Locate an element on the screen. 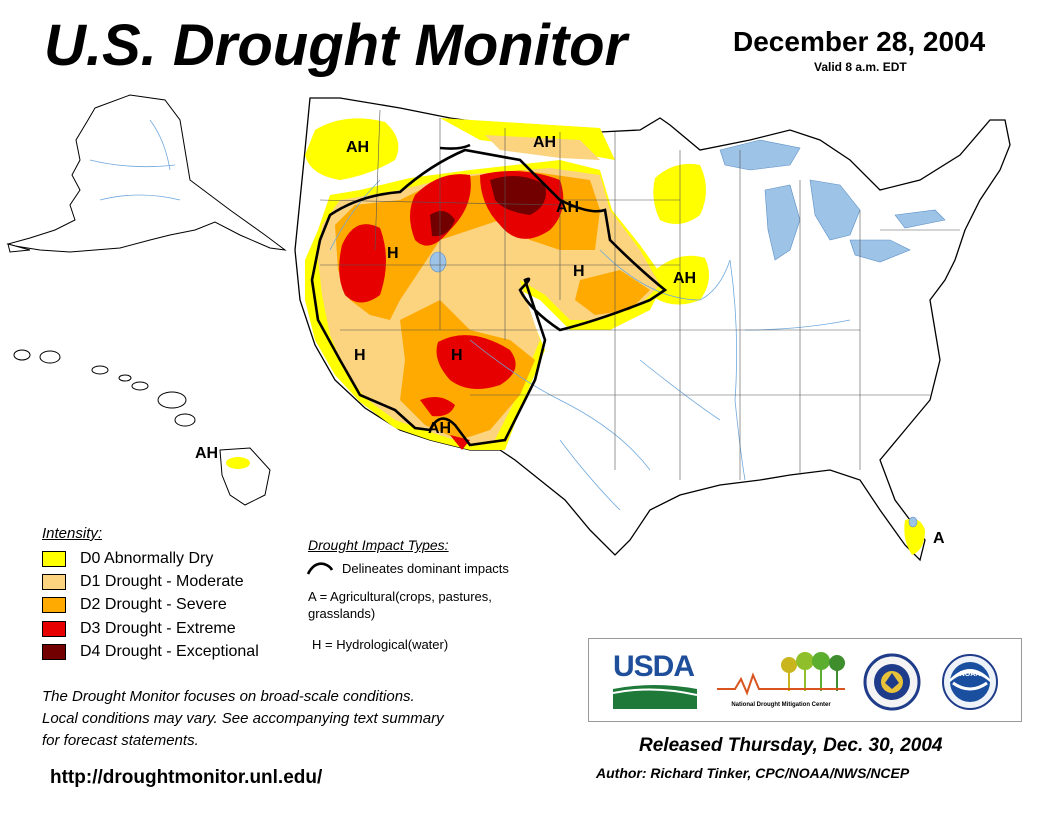 This screenshot has width=1056, height=816. page-title: U.S. Drought Monitor is located at coordinates (336, 45).